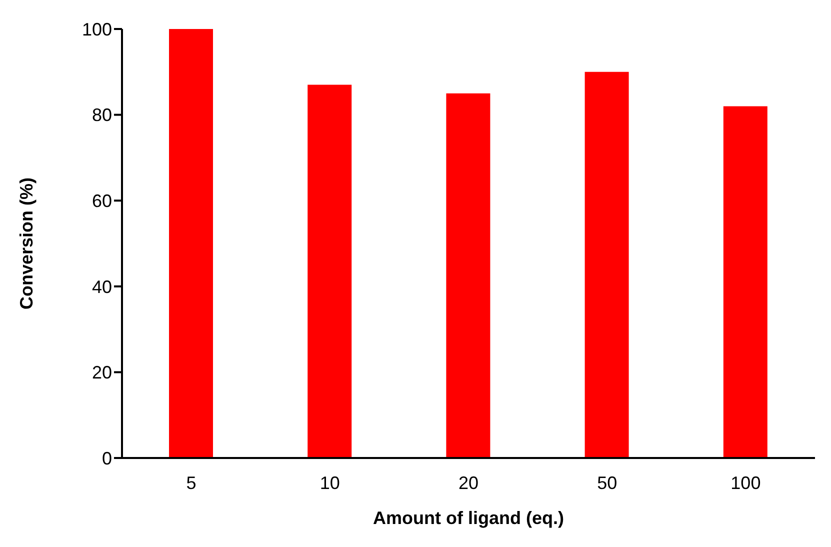 This screenshot has height=547, width=831. What do you see at coordinates (330, 482) in the screenshot?
I see `x-tick-label: 10` at bounding box center [330, 482].